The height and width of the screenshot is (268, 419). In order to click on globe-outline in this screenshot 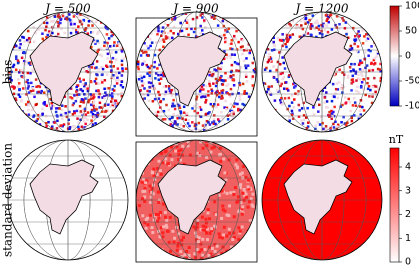, I will do `click(196, 200)`.